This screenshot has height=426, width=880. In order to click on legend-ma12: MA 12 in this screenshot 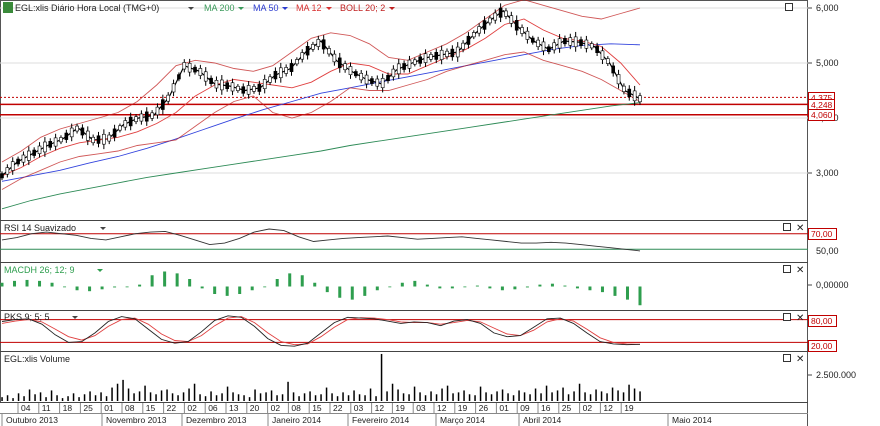, I will do `click(309, 8)`.